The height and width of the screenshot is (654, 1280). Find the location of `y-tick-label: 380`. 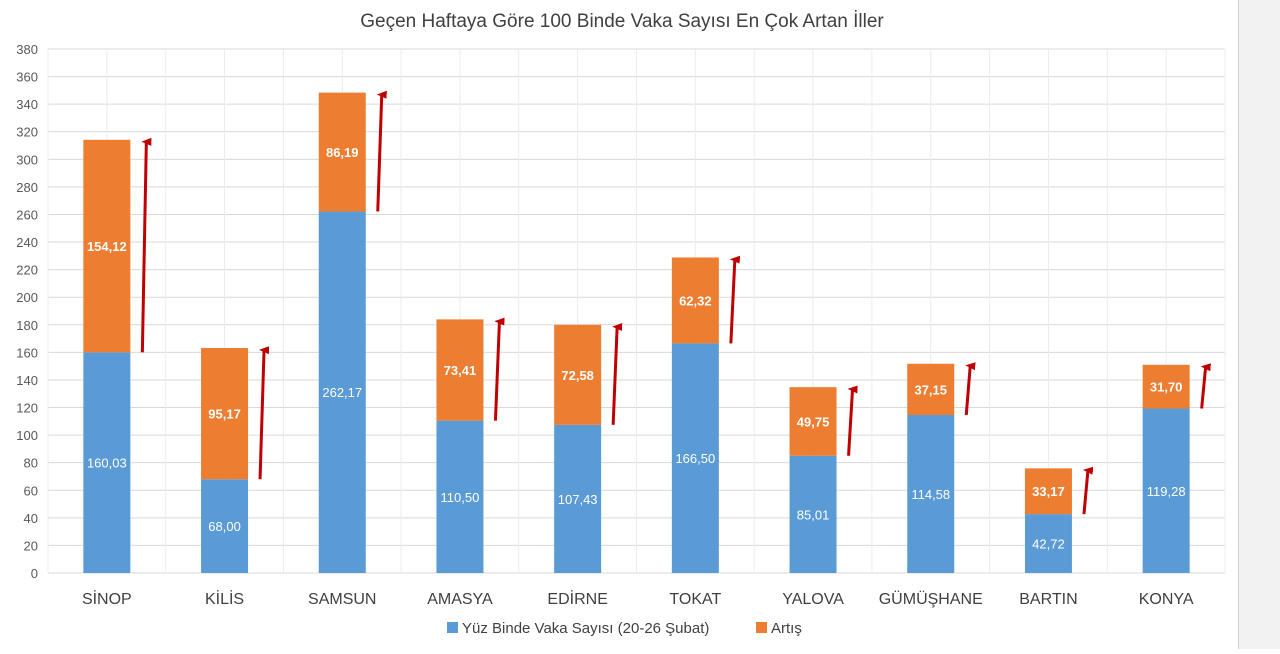

y-tick-label: 380 is located at coordinates (27, 49).